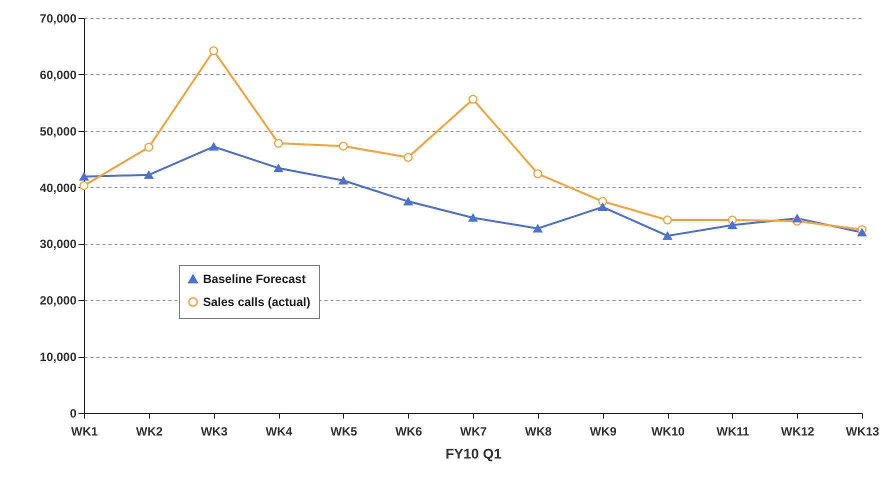 This screenshot has height=484, width=885. Describe the element at coordinates (149, 431) in the screenshot. I see `x-tick-label: WK2` at that location.